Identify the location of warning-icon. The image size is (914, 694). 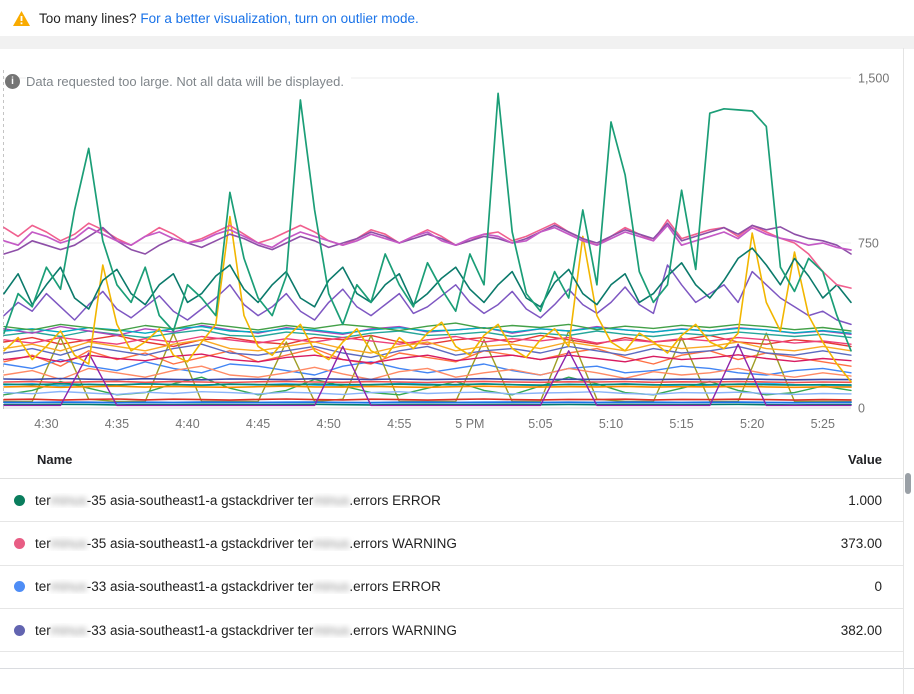
(21, 18).